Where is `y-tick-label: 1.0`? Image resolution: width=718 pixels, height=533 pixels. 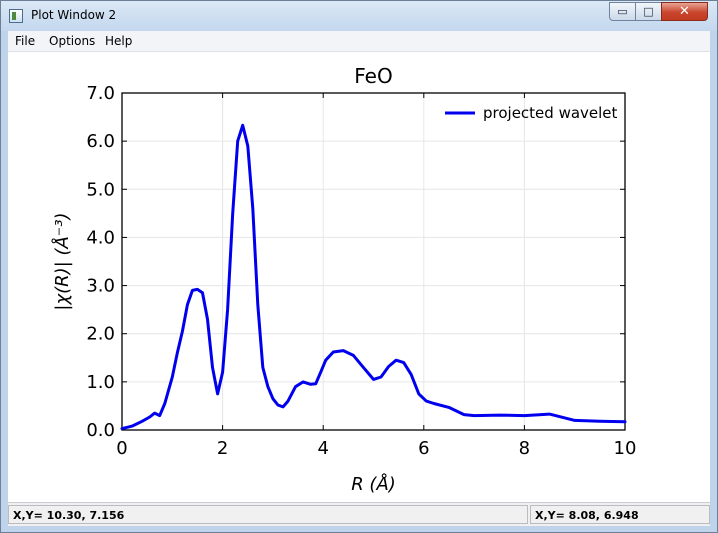 y-tick-label: 1.0 is located at coordinates (100, 382).